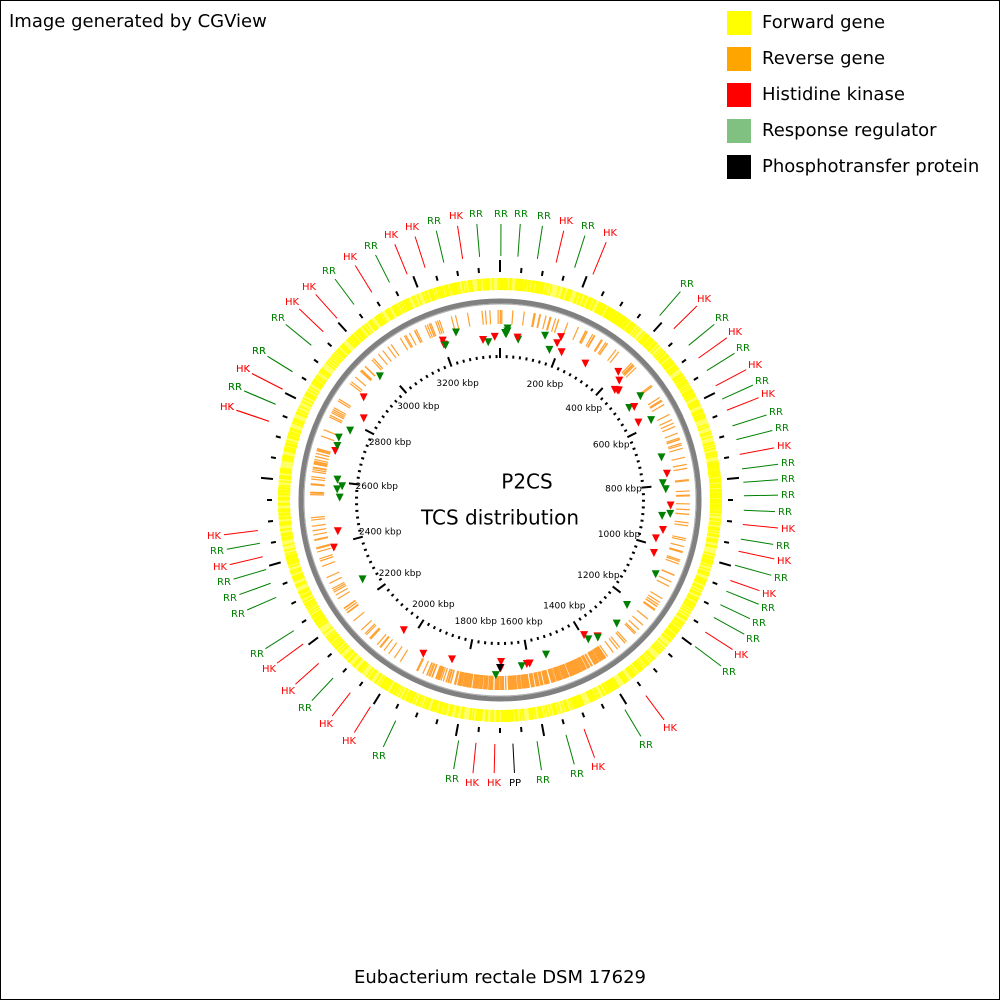  What do you see at coordinates (722, 318) in the screenshot?
I see `feature-label: RR` at bounding box center [722, 318].